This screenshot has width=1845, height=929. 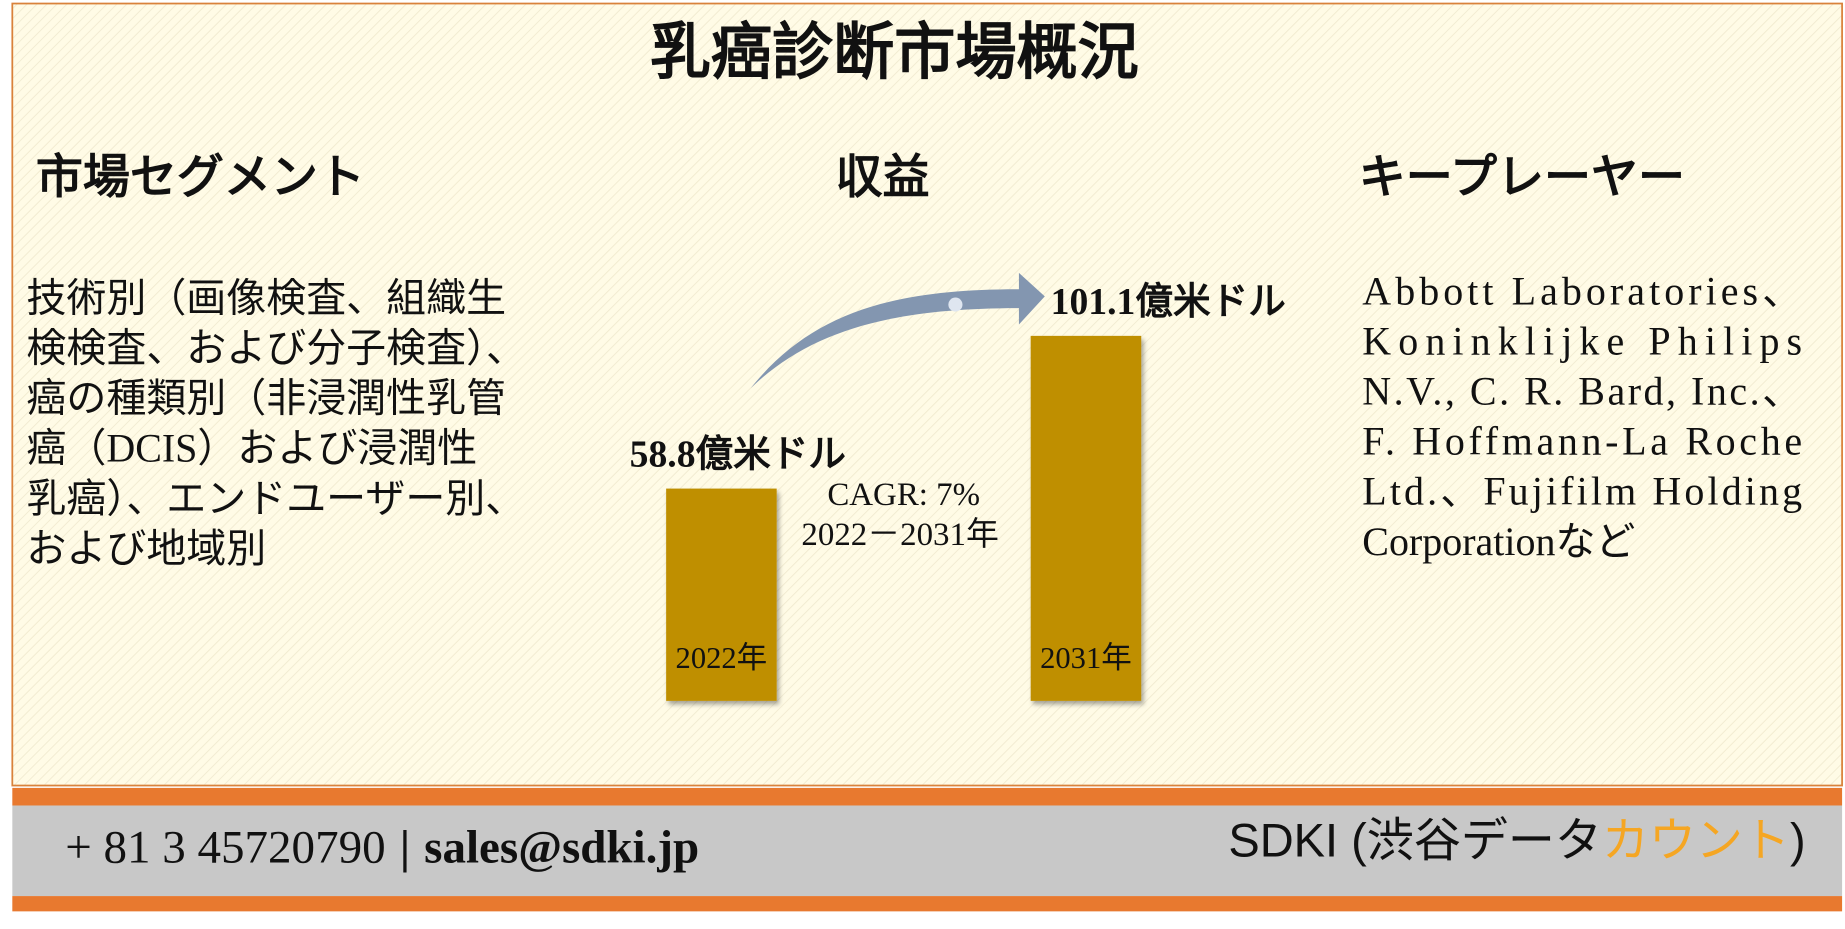 I want to click on brand: SDKI (渋谷データカウント), so click(x=1516, y=840).